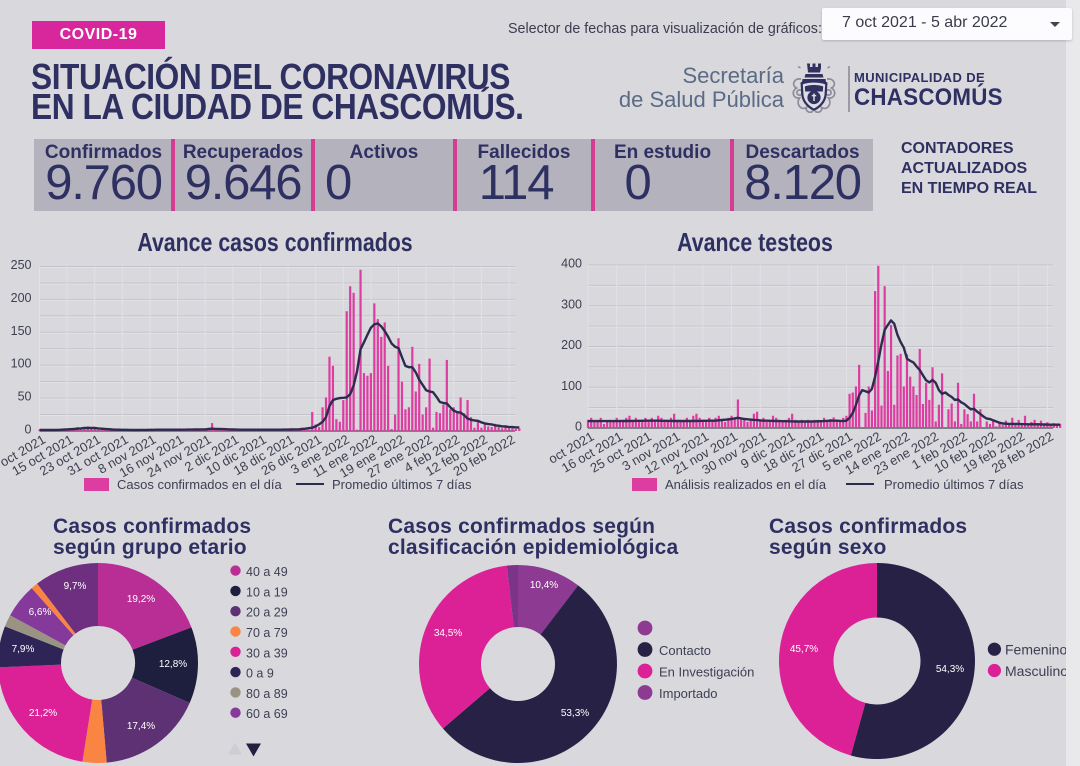 This screenshot has height=766, width=1080. I want to click on svg-text: En Investigación, so click(706, 672).